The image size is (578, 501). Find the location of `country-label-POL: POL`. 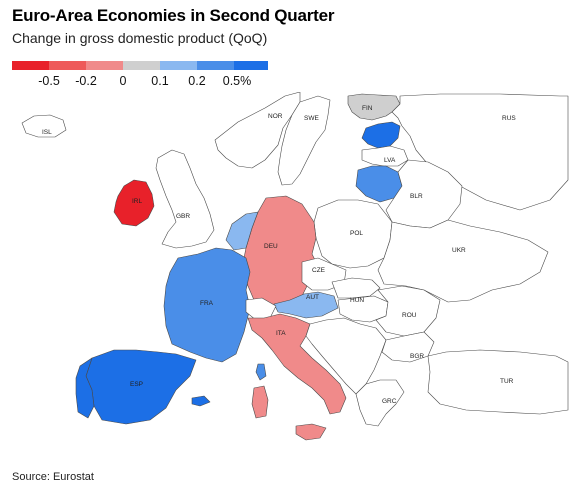

country-label-POL: POL is located at coordinates (356, 233).